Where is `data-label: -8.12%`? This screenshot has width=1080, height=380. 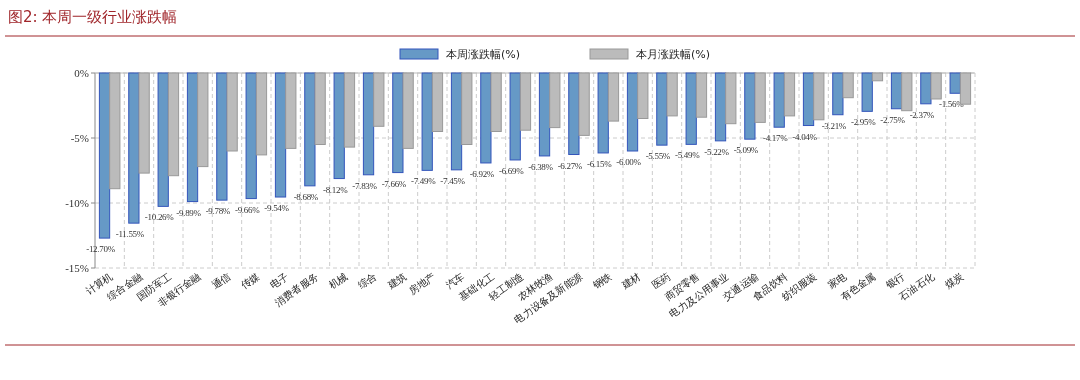 data-label: -8.12% is located at coordinates (335, 189).